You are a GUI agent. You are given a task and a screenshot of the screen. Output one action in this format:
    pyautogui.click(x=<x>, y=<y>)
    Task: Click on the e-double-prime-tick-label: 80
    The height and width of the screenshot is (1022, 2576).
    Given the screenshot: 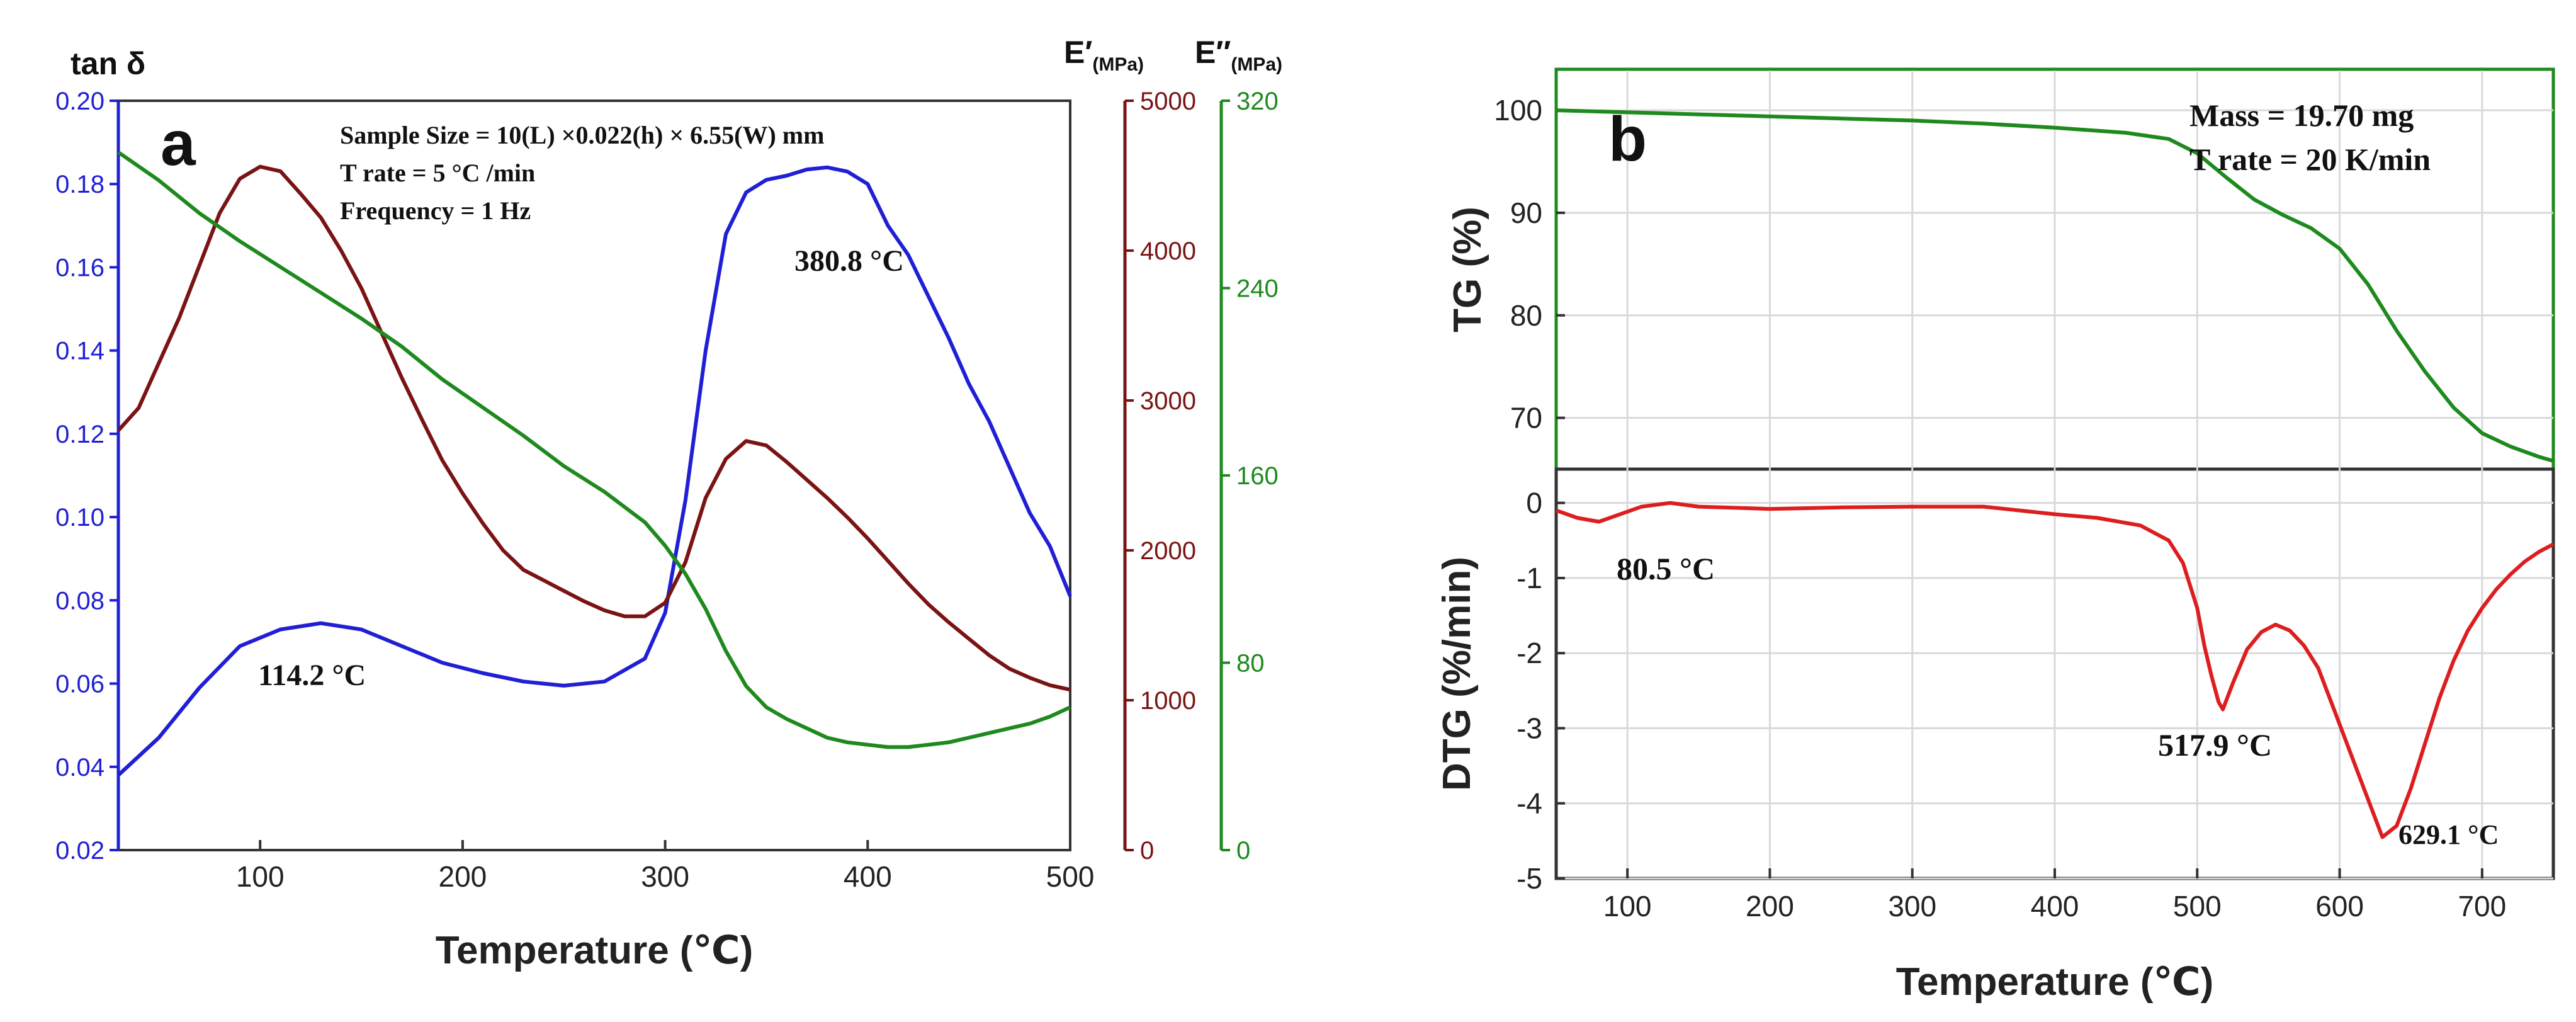 What is the action you would take?
    pyautogui.click(x=1250, y=664)
    